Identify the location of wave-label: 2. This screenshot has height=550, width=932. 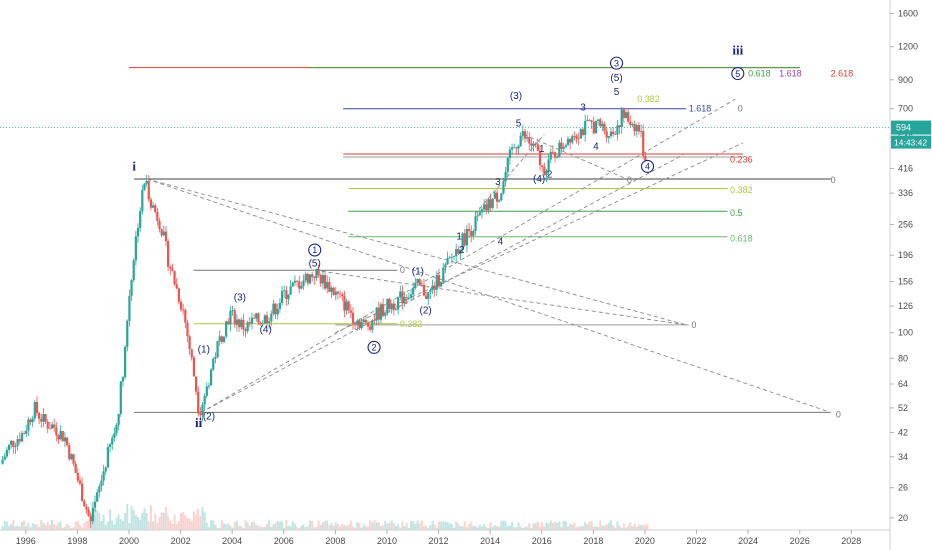
(462, 250).